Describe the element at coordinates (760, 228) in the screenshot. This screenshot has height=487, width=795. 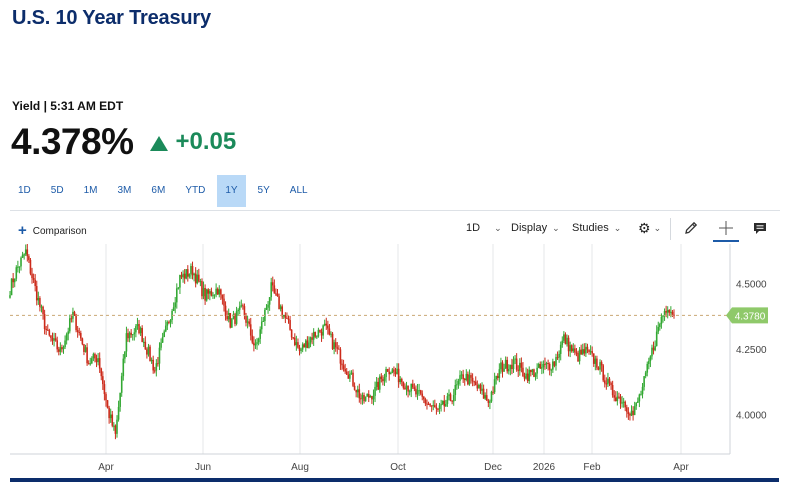
I see `comment-button` at that location.